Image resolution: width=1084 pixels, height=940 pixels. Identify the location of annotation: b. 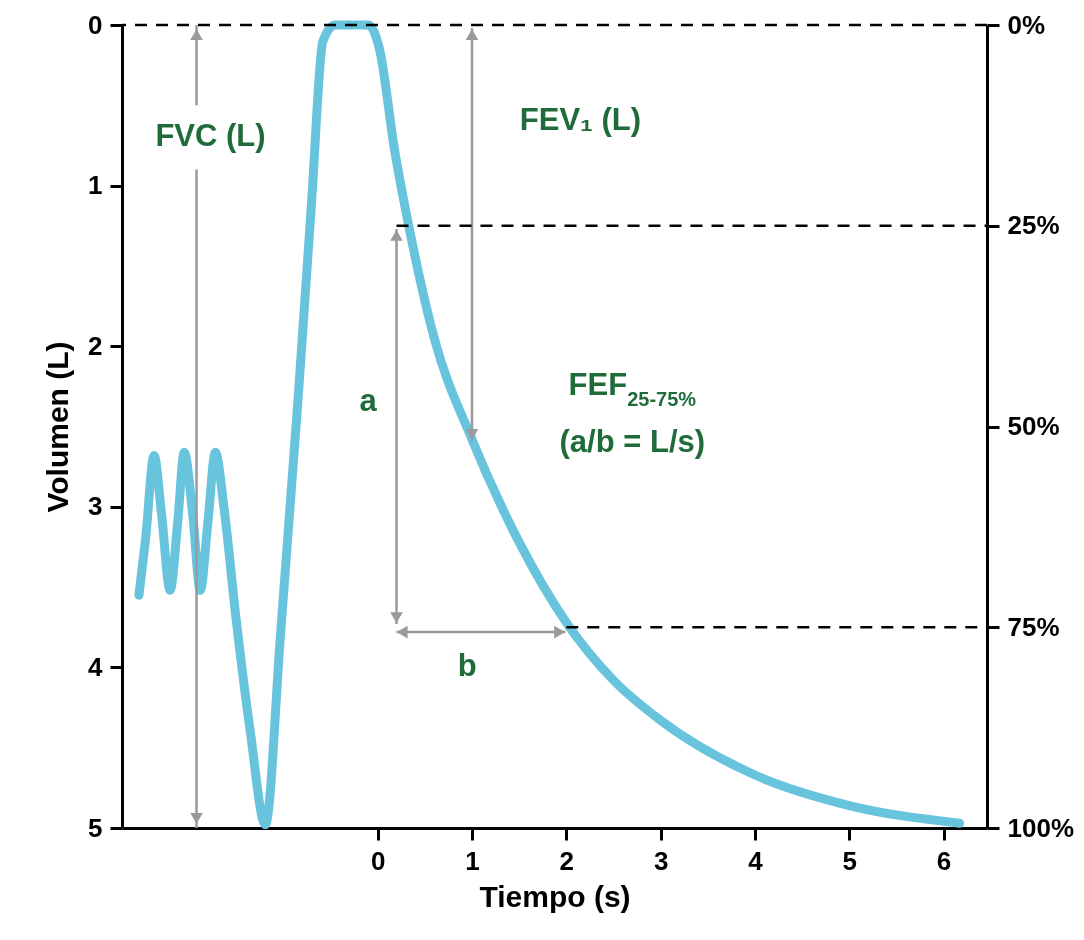
(467, 666).